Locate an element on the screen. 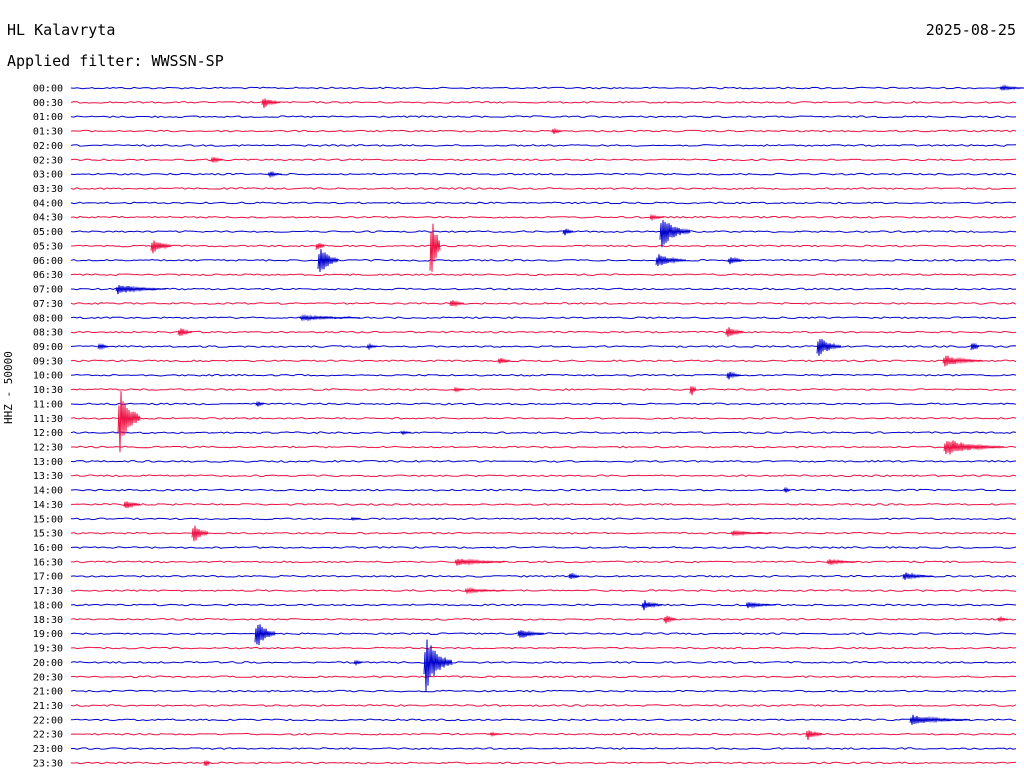 The width and height of the screenshot is (1024, 780). row-time-label: 12:00 is located at coordinates (48, 433).